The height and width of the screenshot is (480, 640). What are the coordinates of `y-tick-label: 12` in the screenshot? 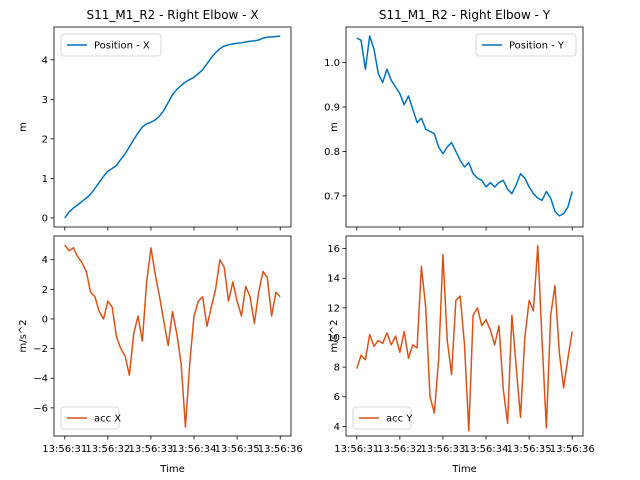 It's located at (333, 308).